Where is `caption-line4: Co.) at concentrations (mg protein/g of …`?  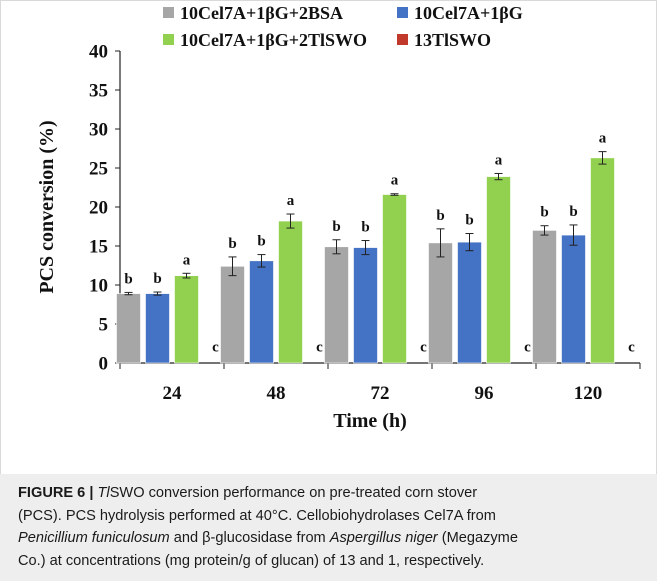 caption-line4: Co.) at concentrations (mg protein/g of … is located at coordinates (251, 560).